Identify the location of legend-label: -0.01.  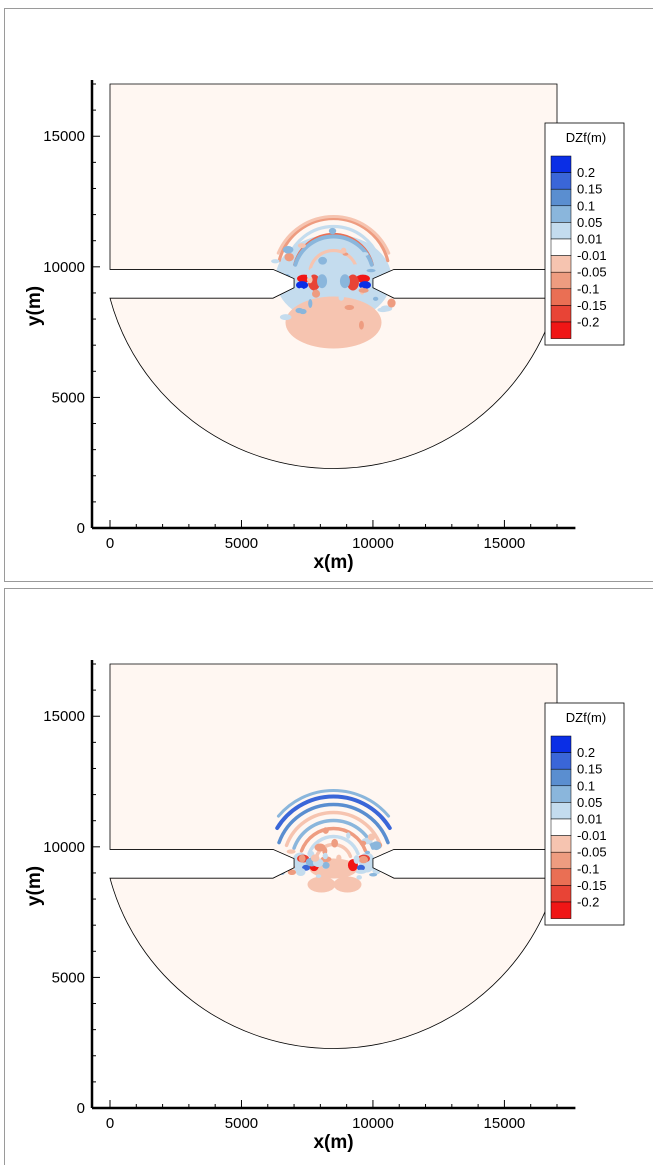
(592, 835).